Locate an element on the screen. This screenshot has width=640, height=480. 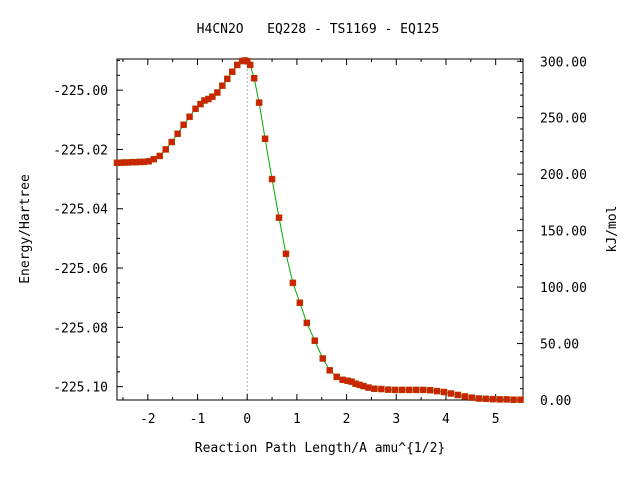
y2-tick-label: 300.00 is located at coordinates (563, 62).